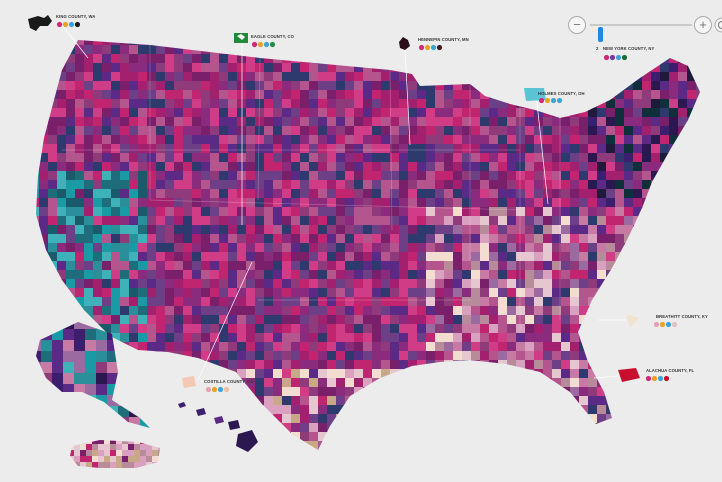 Image resolution: width=722 pixels, height=482 pixels. I want to click on callout-holmes-county: HOLMES COUNTY, OH, so click(554, 96).